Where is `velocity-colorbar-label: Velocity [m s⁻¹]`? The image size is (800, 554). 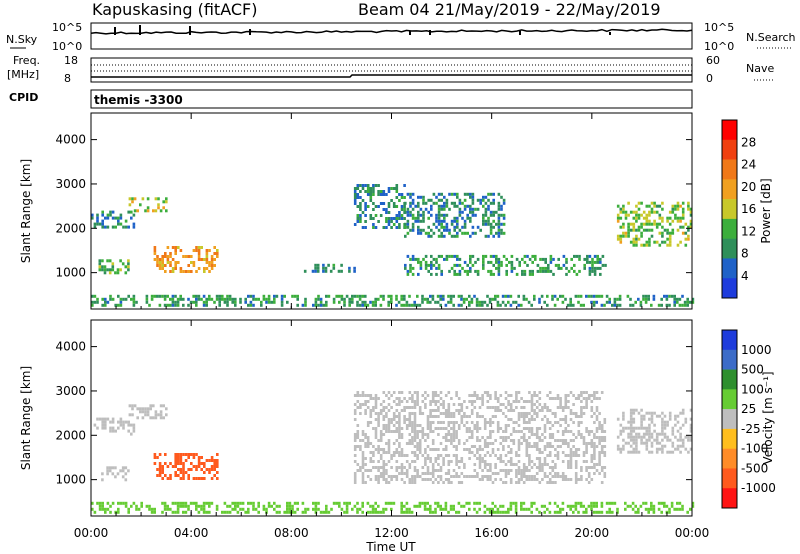
velocity-colorbar-label: Velocity [m s⁻¹] is located at coordinates (768, 417).